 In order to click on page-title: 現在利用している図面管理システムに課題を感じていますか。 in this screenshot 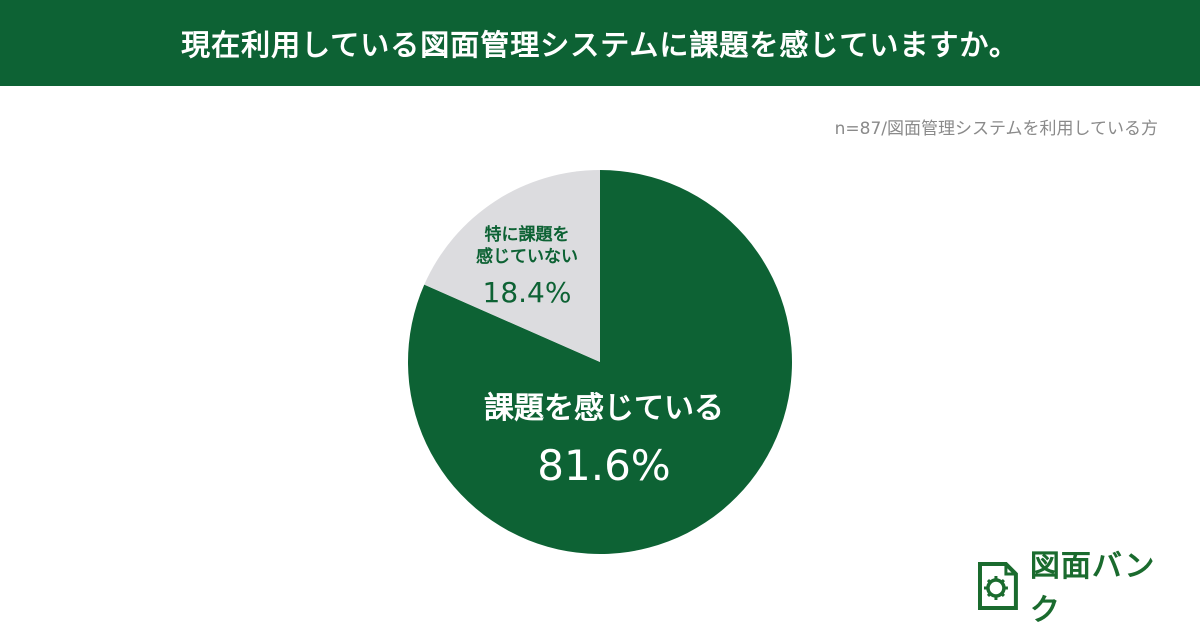, I will do `click(600, 45)`.